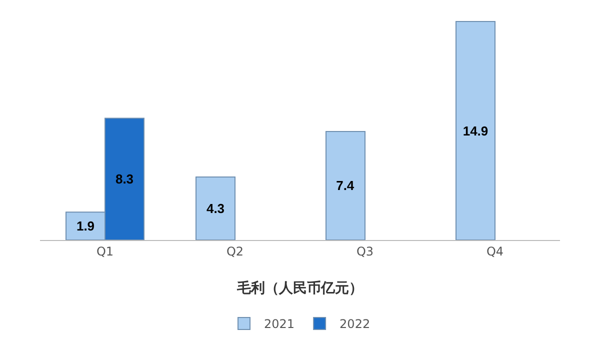 The image size is (600, 360). I want to click on legend-label: 2022, so click(355, 324).